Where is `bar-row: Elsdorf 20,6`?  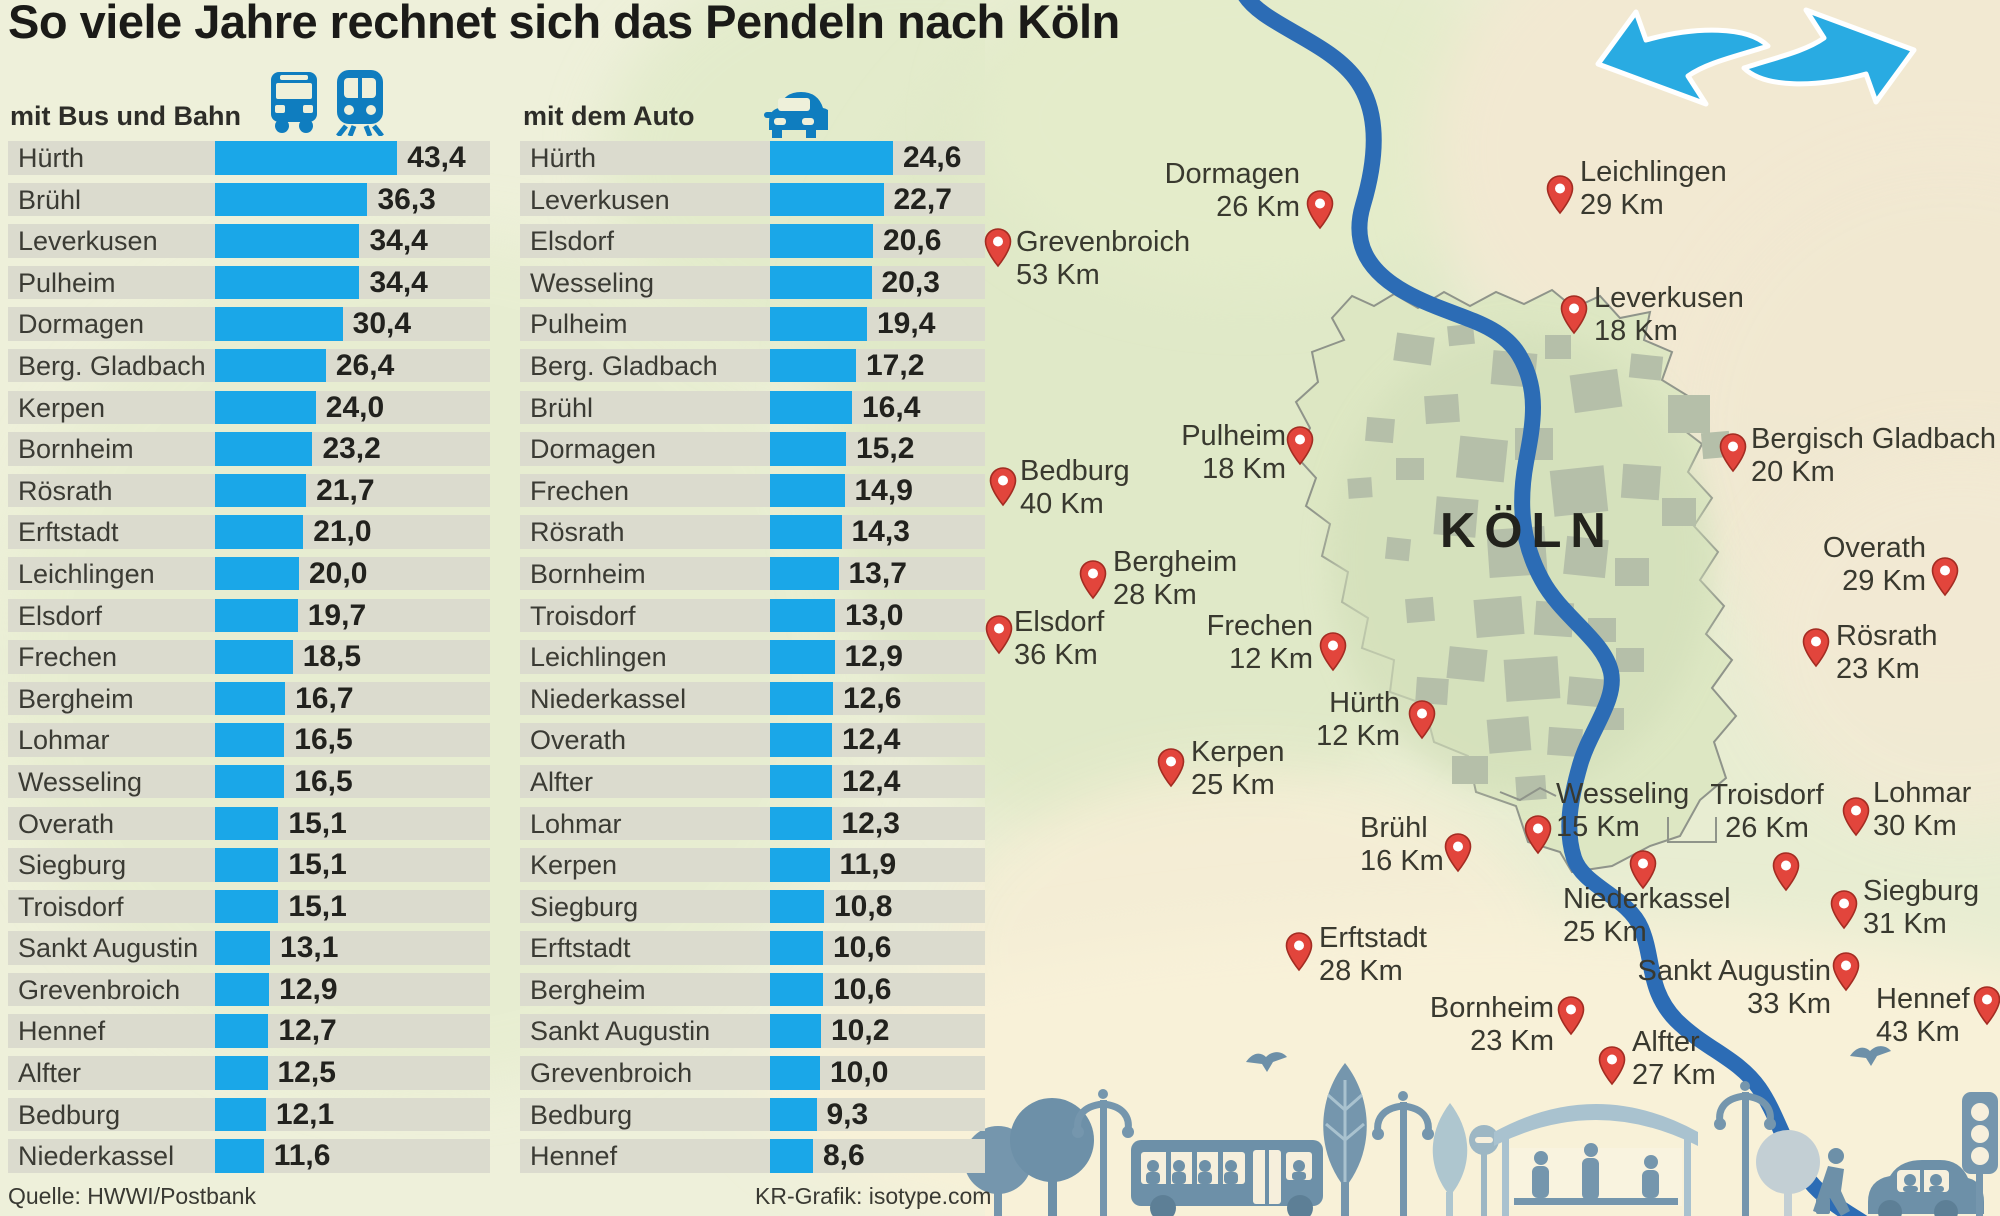
bar-row: Elsdorf 20,6 is located at coordinates (752, 241).